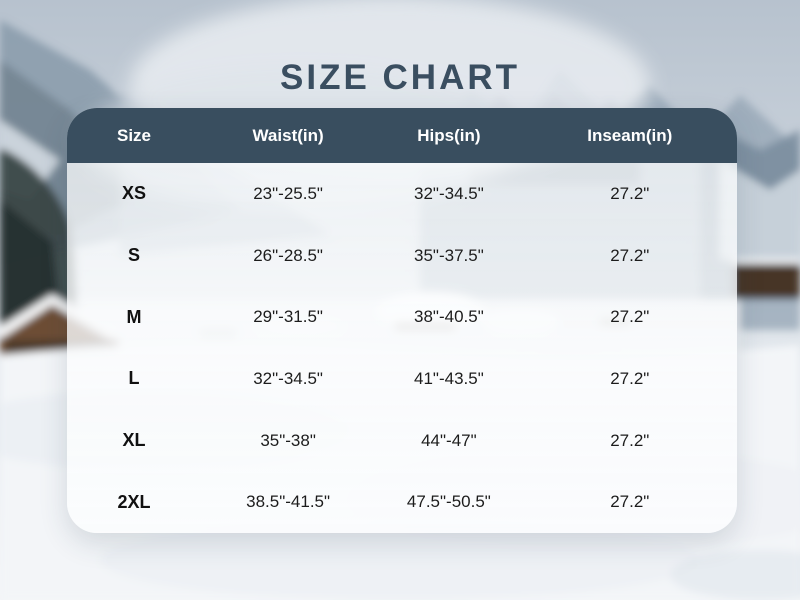 The height and width of the screenshot is (600, 800). What do you see at coordinates (134, 501) in the screenshot?
I see `size-cell: 2XL` at bounding box center [134, 501].